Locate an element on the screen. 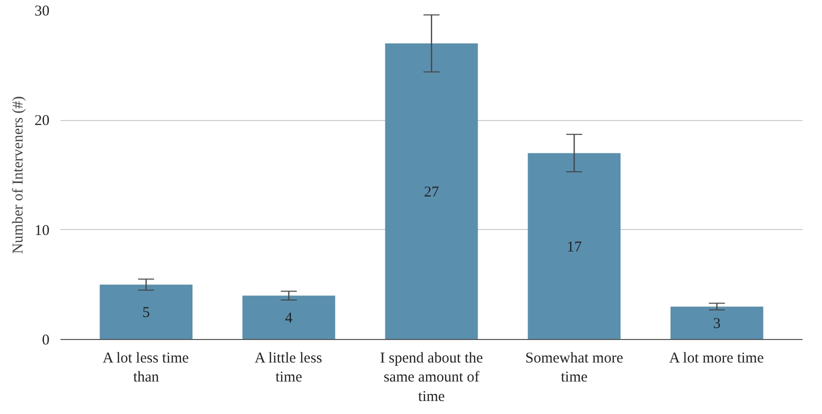 The height and width of the screenshot is (414, 822). data-label: 3 is located at coordinates (717, 324).